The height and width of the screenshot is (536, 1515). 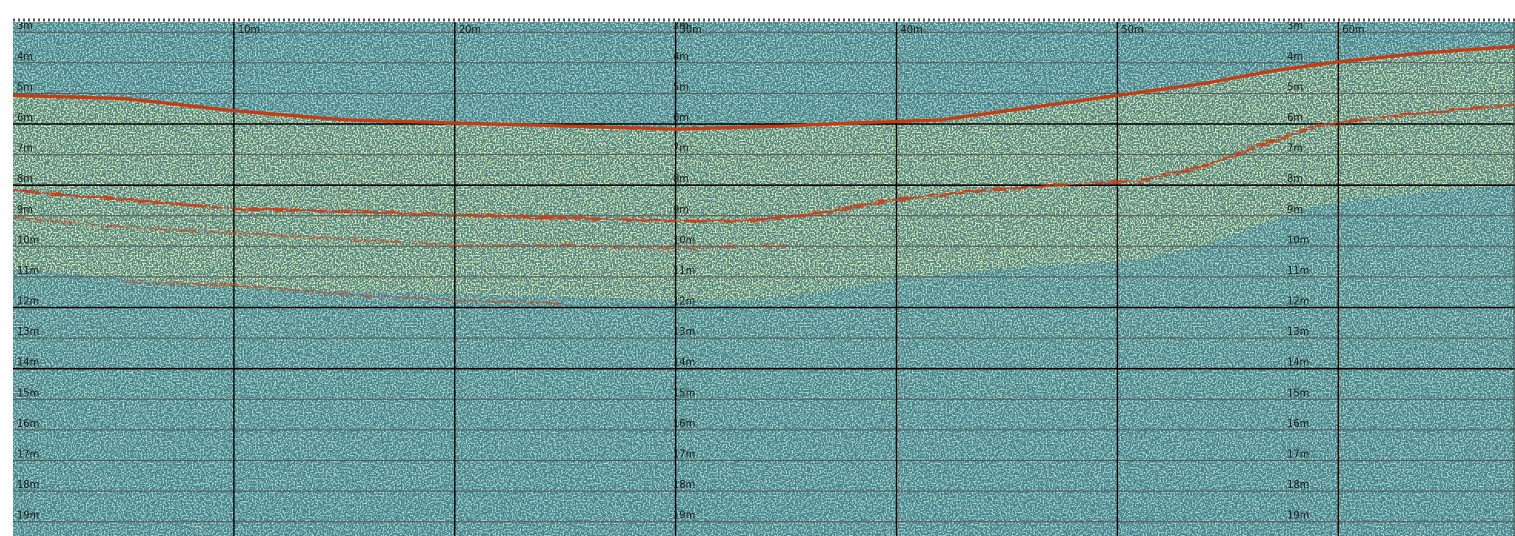 I want to click on distance-tick-label: 10m, so click(x=249, y=29).